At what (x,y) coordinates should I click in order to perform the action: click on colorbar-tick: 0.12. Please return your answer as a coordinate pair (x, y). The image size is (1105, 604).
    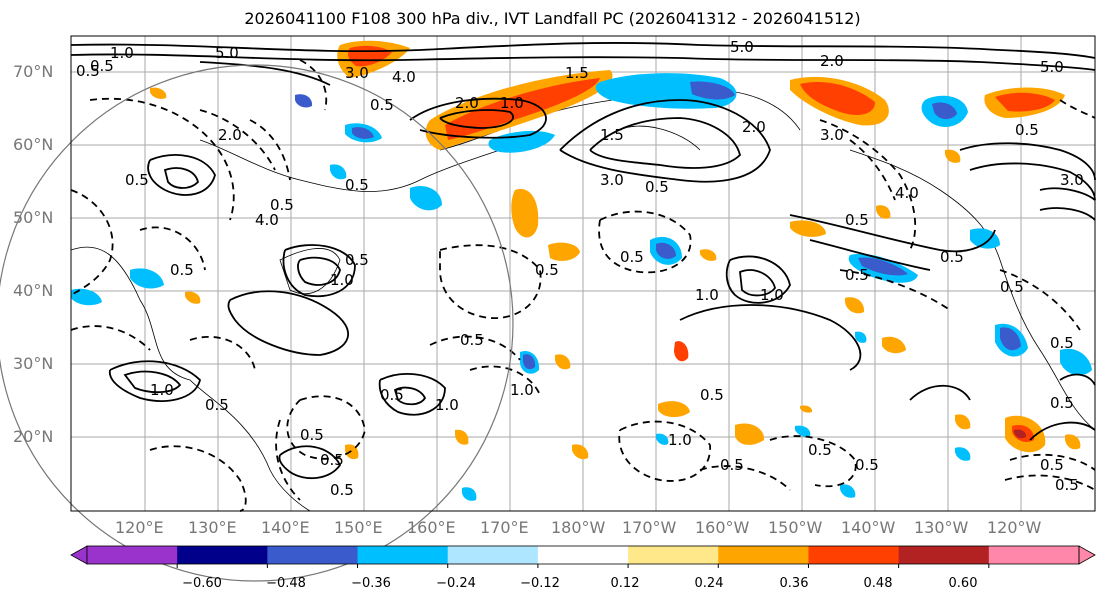
    Looking at the image, I should click on (625, 583).